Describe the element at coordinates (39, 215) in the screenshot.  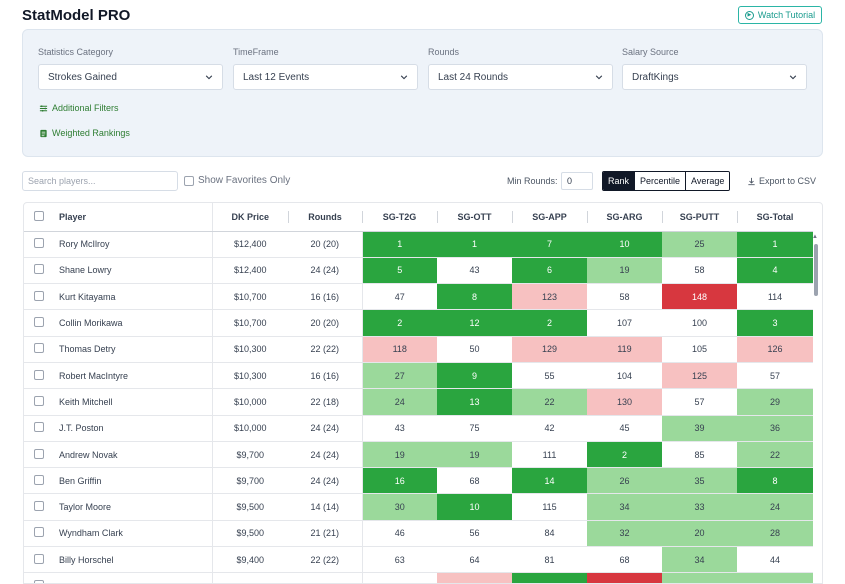
I see `select-all-checkbox` at that location.